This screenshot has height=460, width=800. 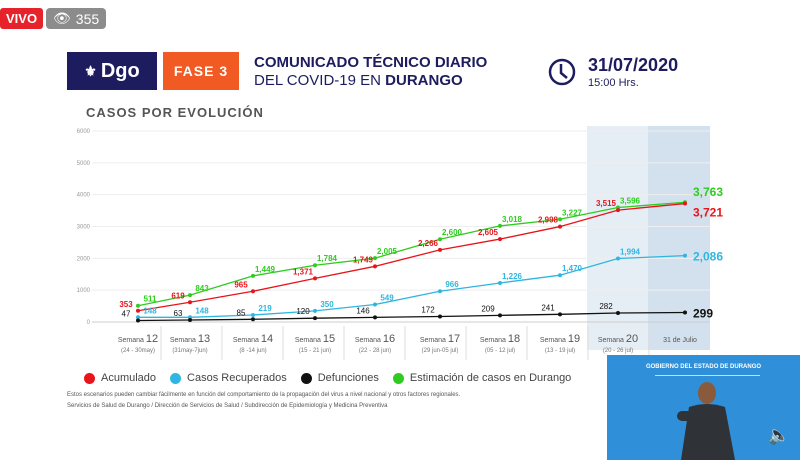 What do you see at coordinates (514, 339) in the screenshot?
I see `x-week-number: 18` at bounding box center [514, 339].